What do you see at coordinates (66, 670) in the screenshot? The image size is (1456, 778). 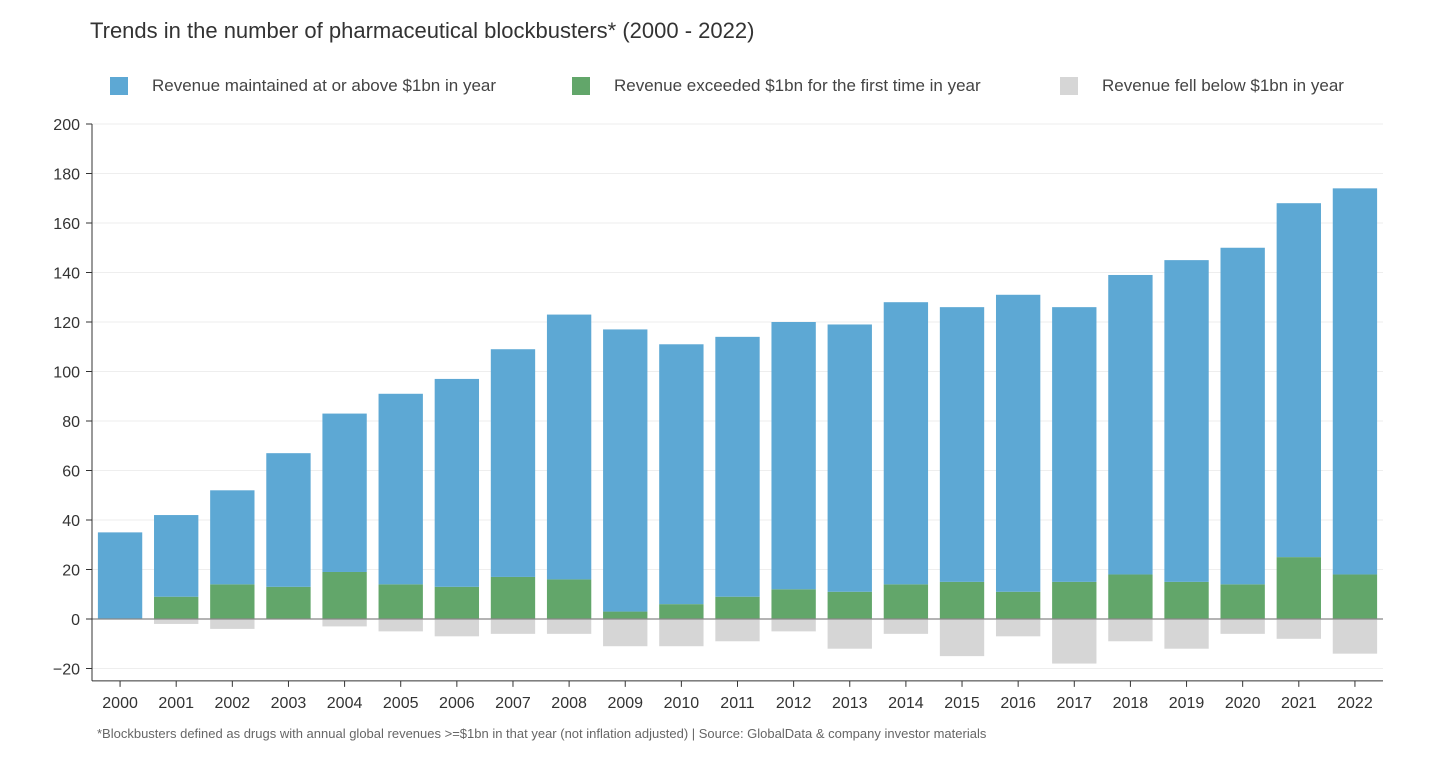 I see `y-tick-label: −20` at bounding box center [66, 670].